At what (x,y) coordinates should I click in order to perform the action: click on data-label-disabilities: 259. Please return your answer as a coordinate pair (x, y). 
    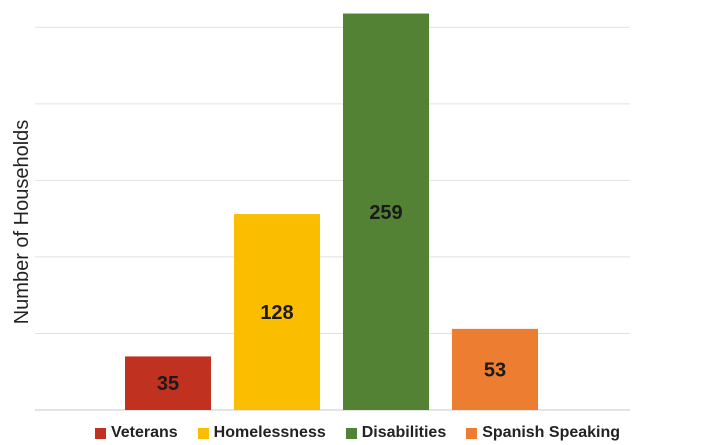
    Looking at the image, I should click on (385, 213).